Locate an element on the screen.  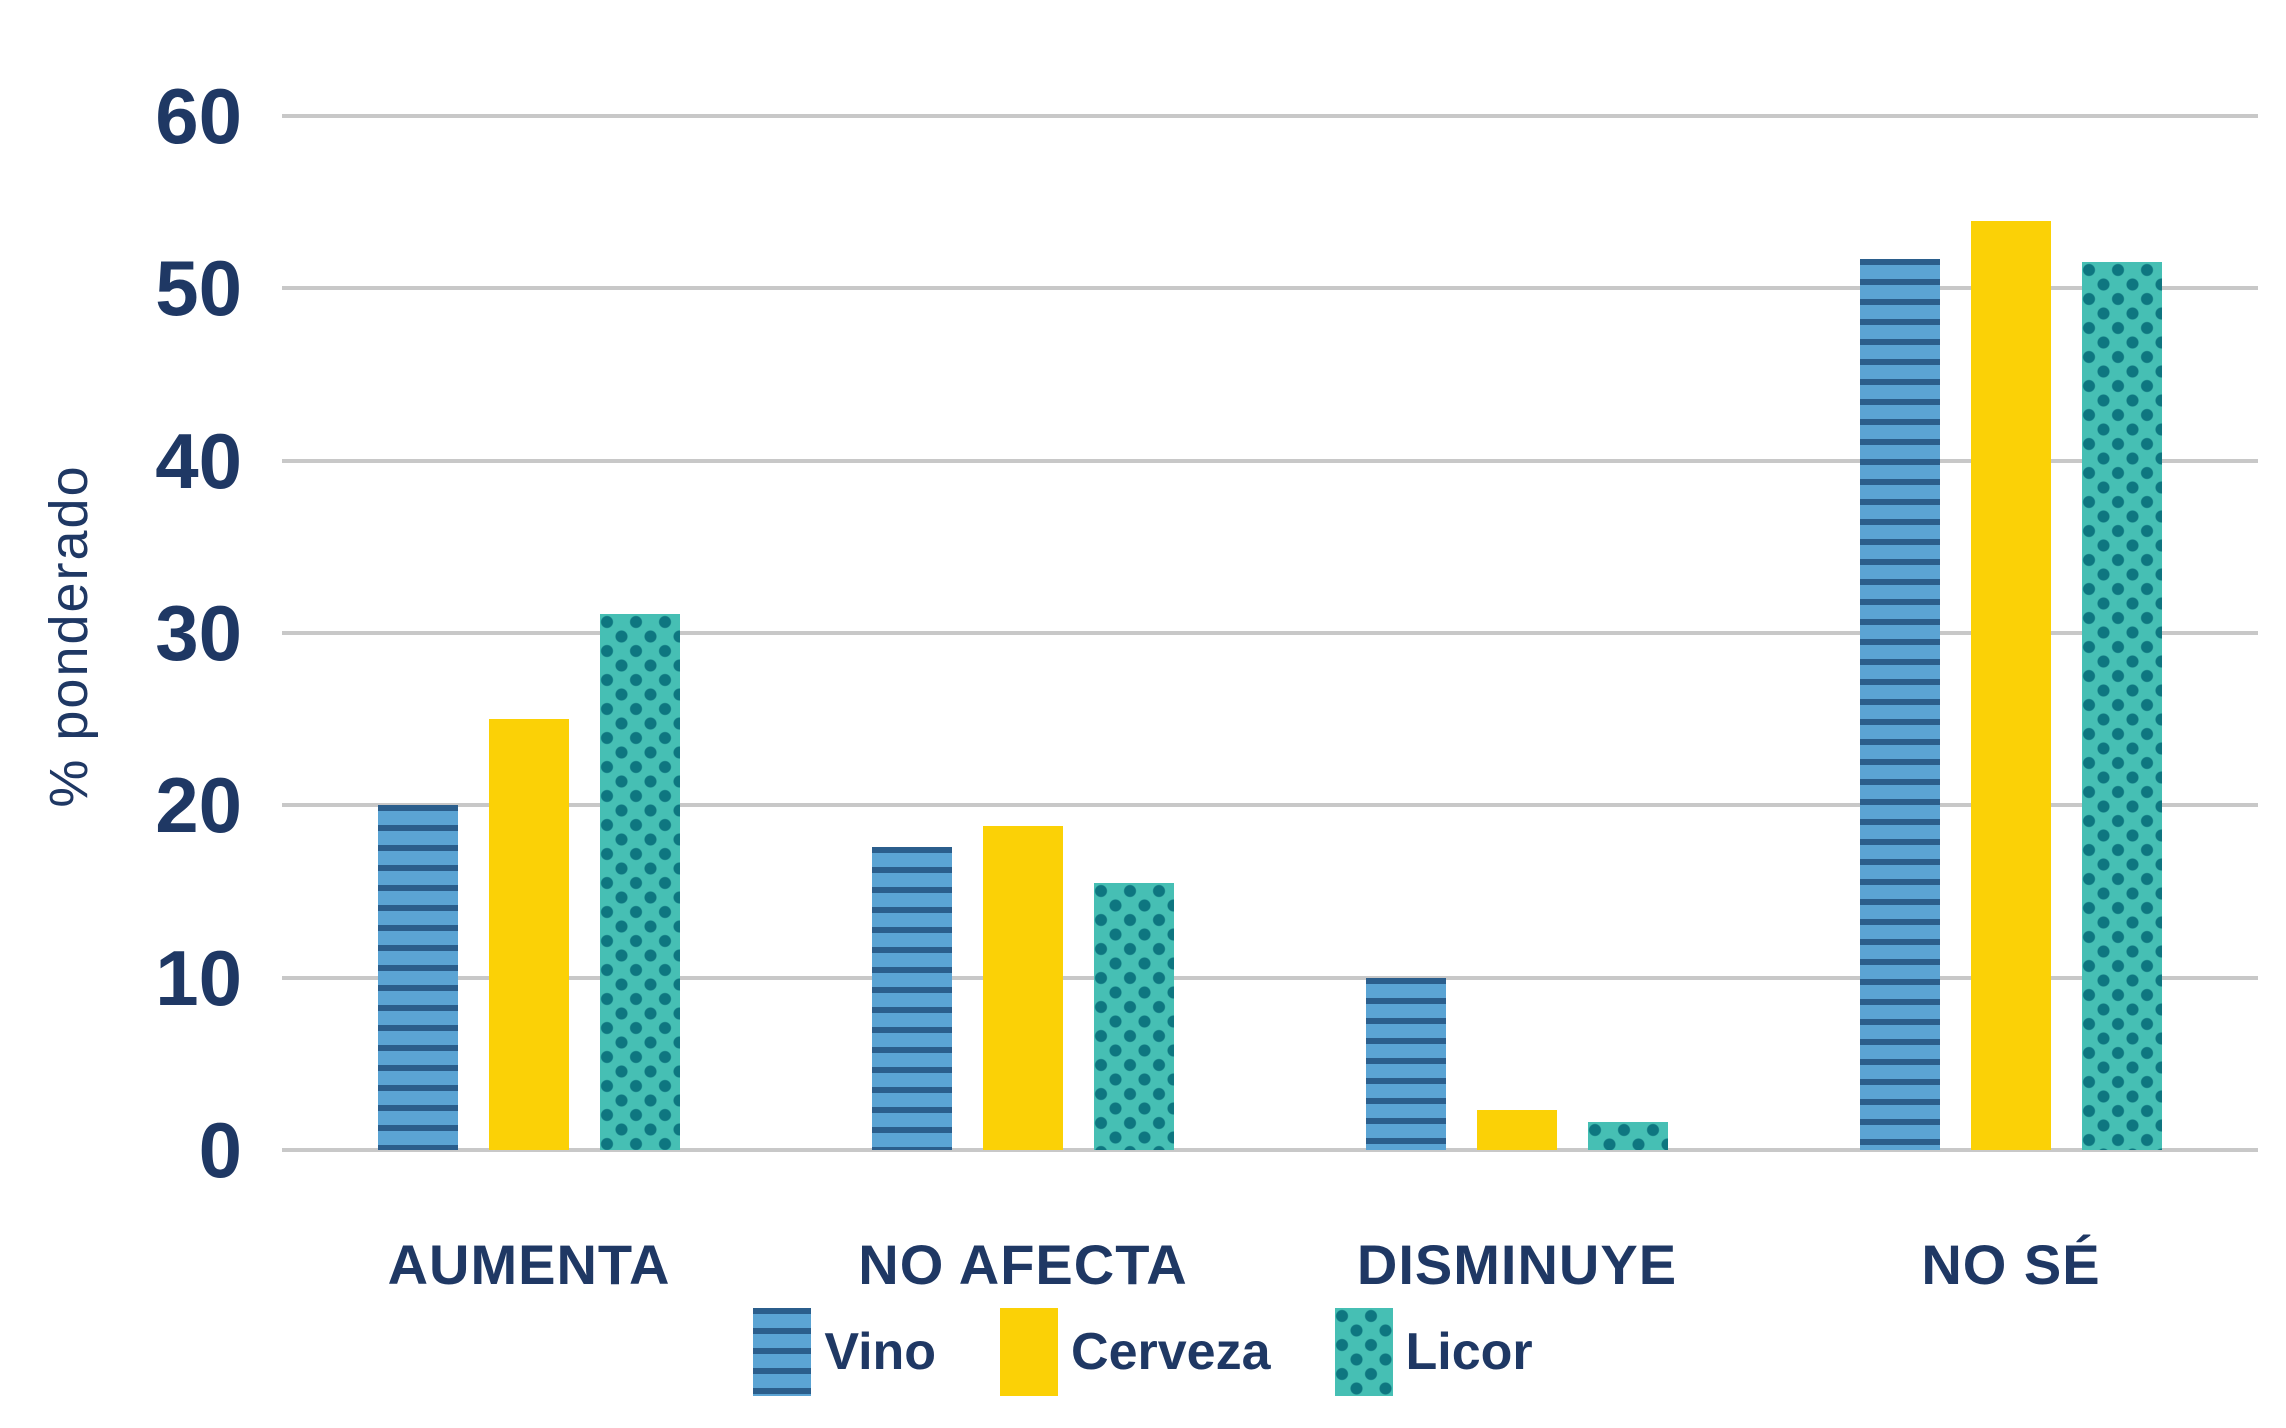
legend-item-vino: Vino is located at coordinates (844, 1352).